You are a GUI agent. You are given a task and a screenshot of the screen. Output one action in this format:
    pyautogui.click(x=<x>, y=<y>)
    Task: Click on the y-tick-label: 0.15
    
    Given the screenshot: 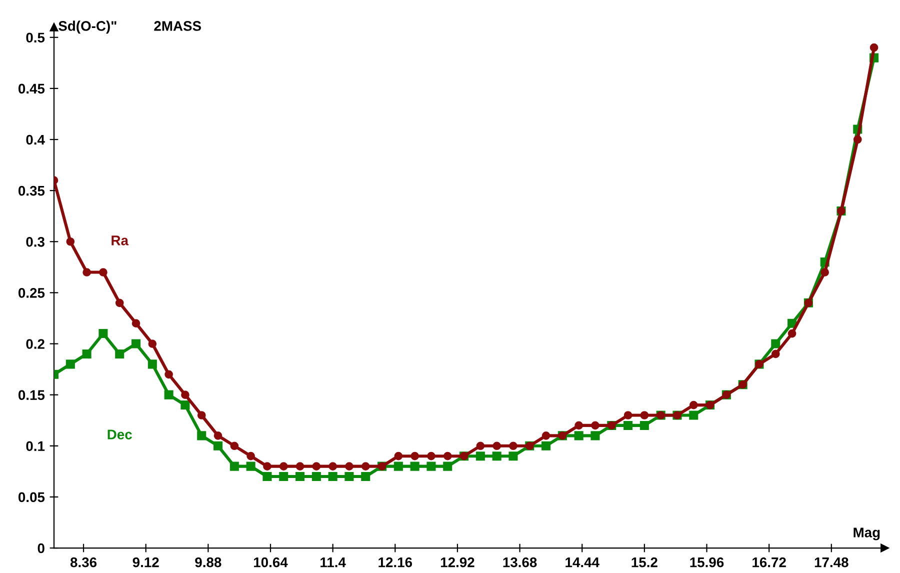 What is the action you would take?
    pyautogui.click(x=31, y=395)
    